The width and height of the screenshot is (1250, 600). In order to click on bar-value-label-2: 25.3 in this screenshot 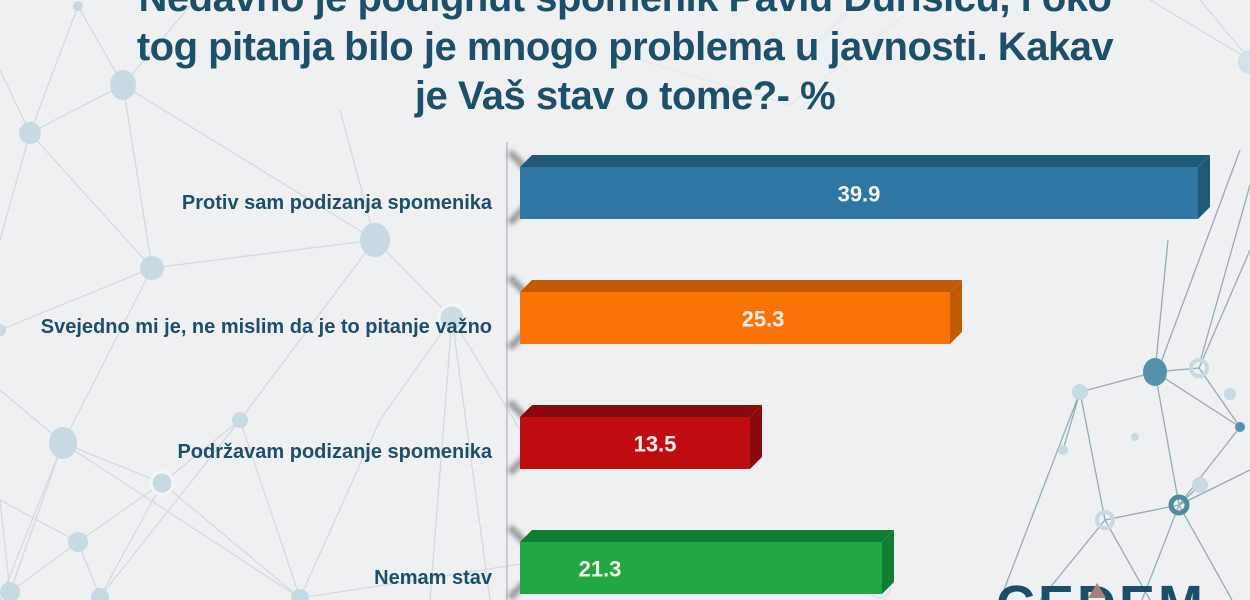, I will do `click(763, 319)`.